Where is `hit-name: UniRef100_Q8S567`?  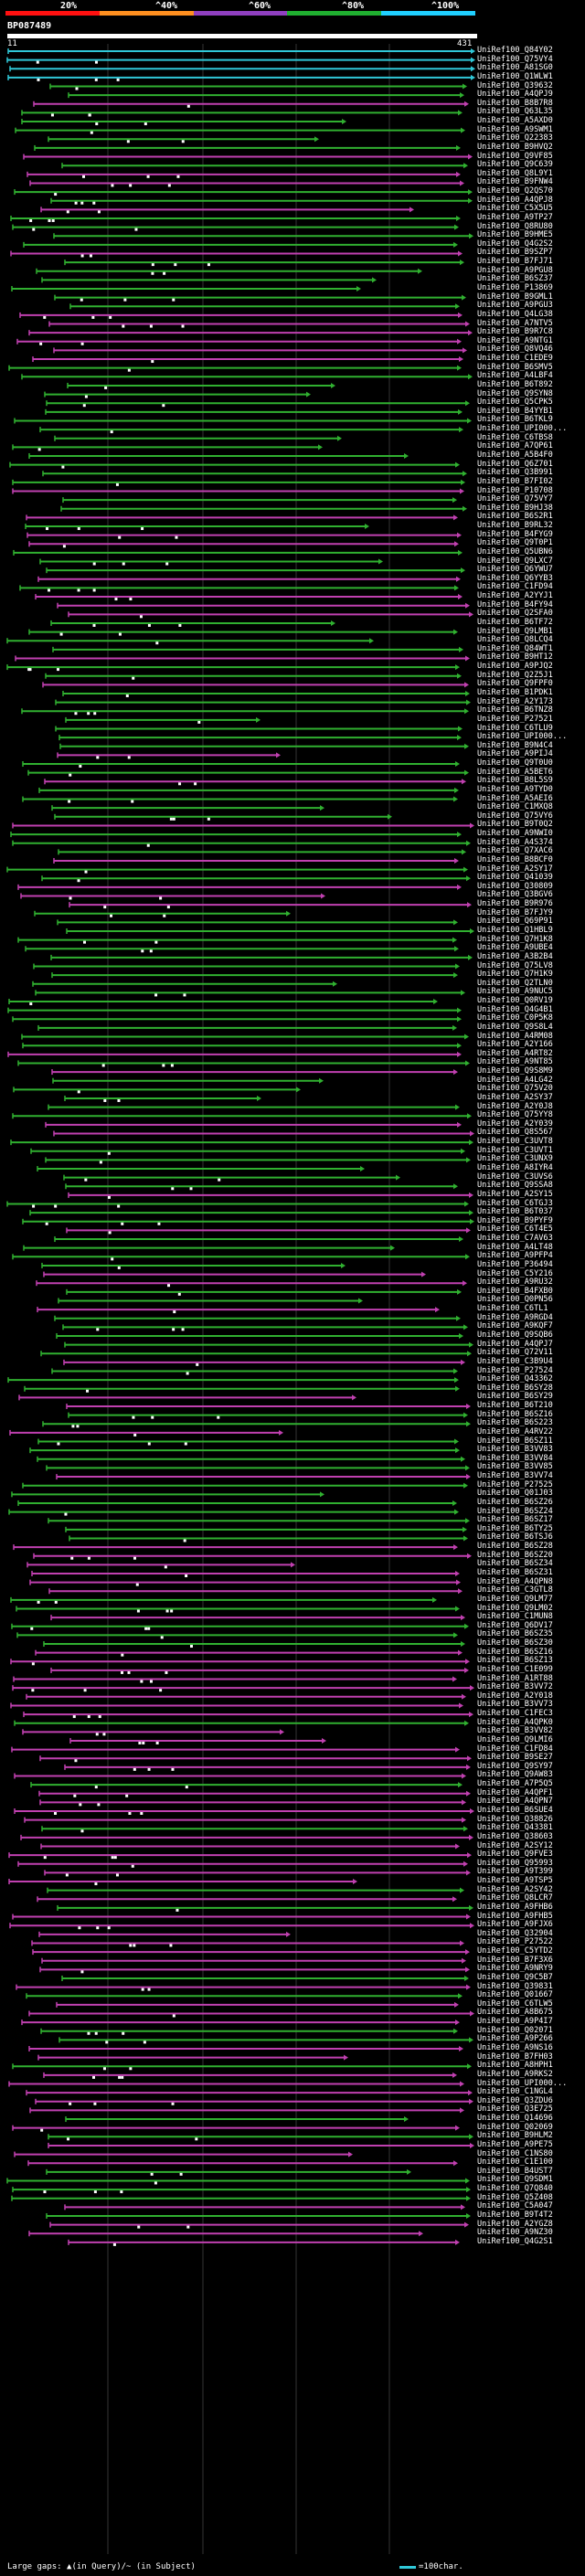
hit-name: UniRef100_Q8S567 is located at coordinates (515, 1133).